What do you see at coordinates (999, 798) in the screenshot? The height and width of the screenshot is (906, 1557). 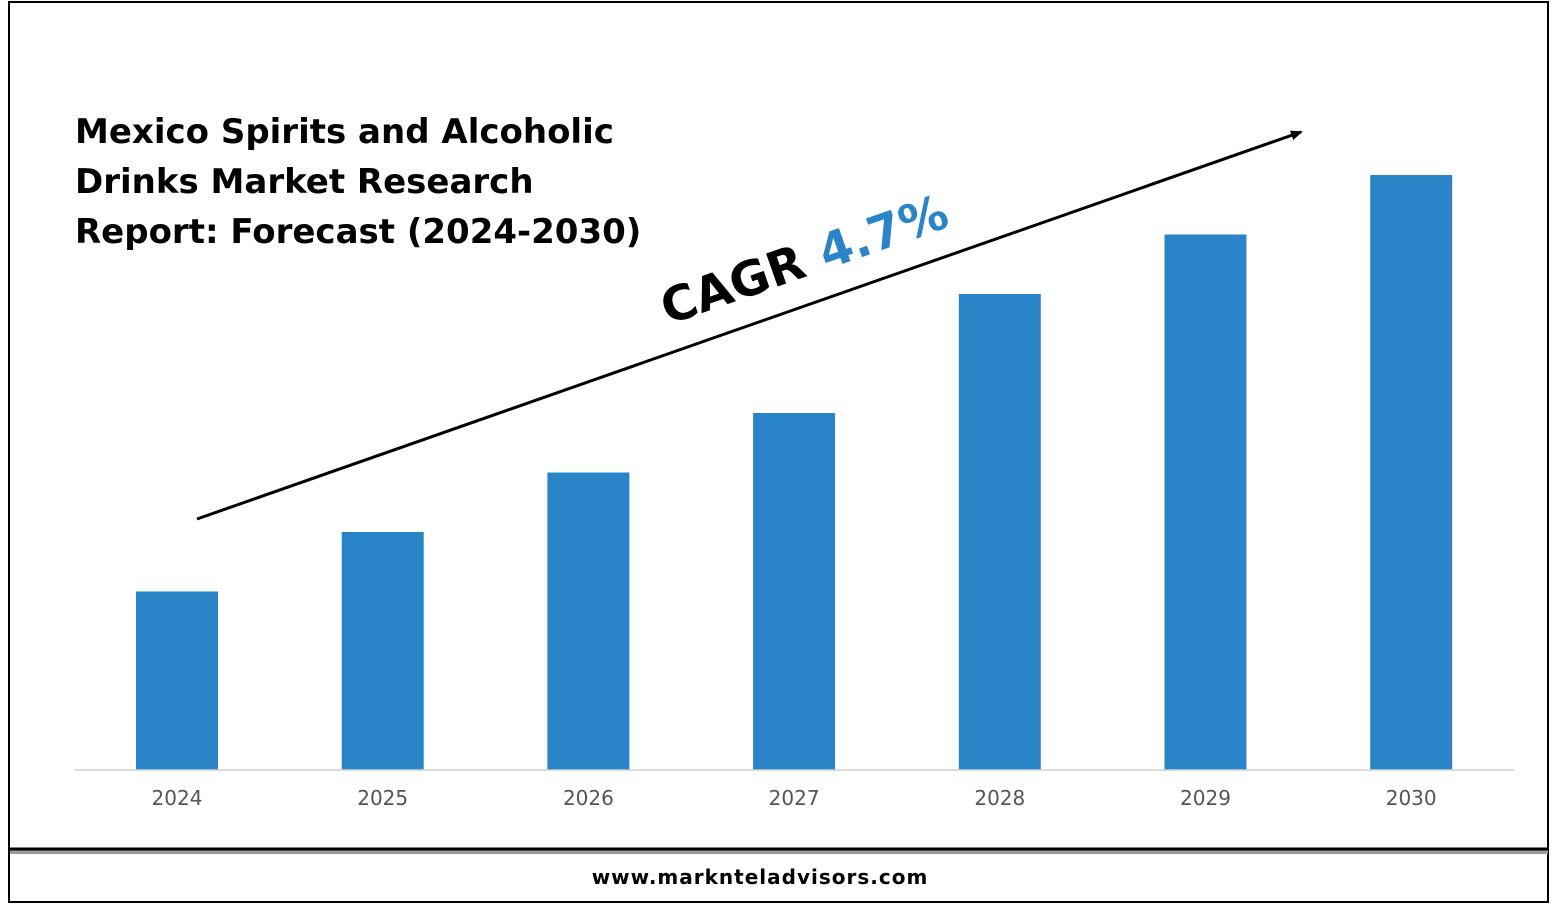 I see `tick-label-2028: 2028` at bounding box center [999, 798].